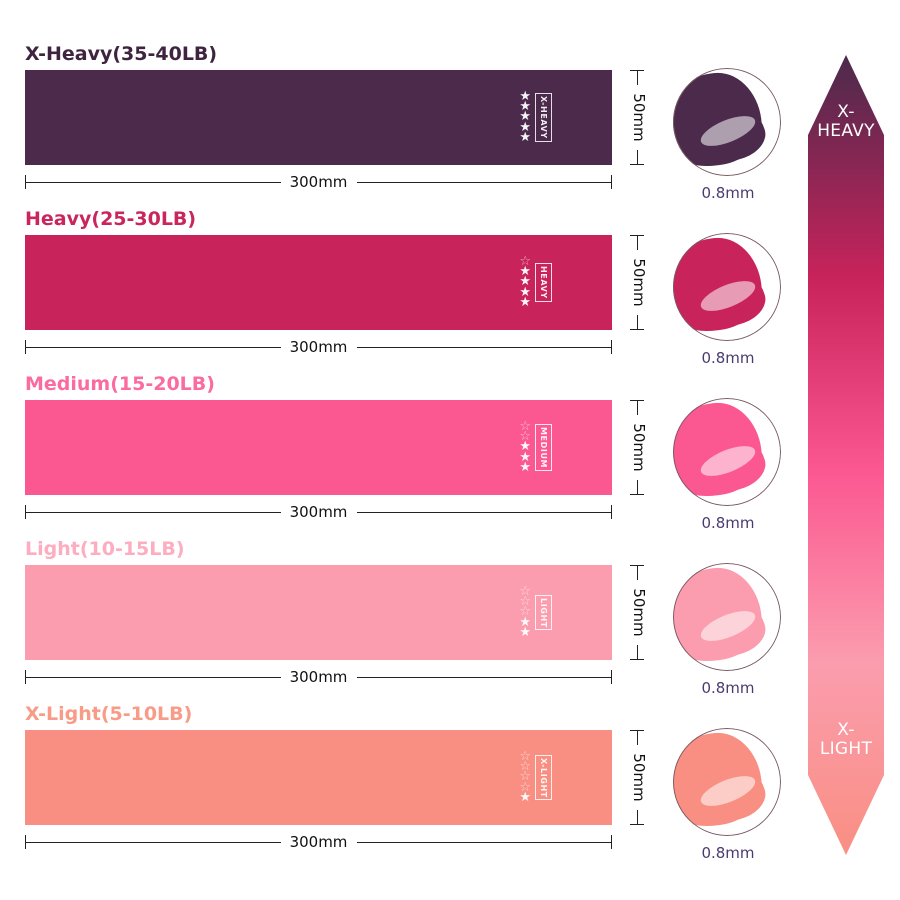 The image size is (900, 900). I want to click on band-title: X-Light(5-10LB), so click(109, 714).